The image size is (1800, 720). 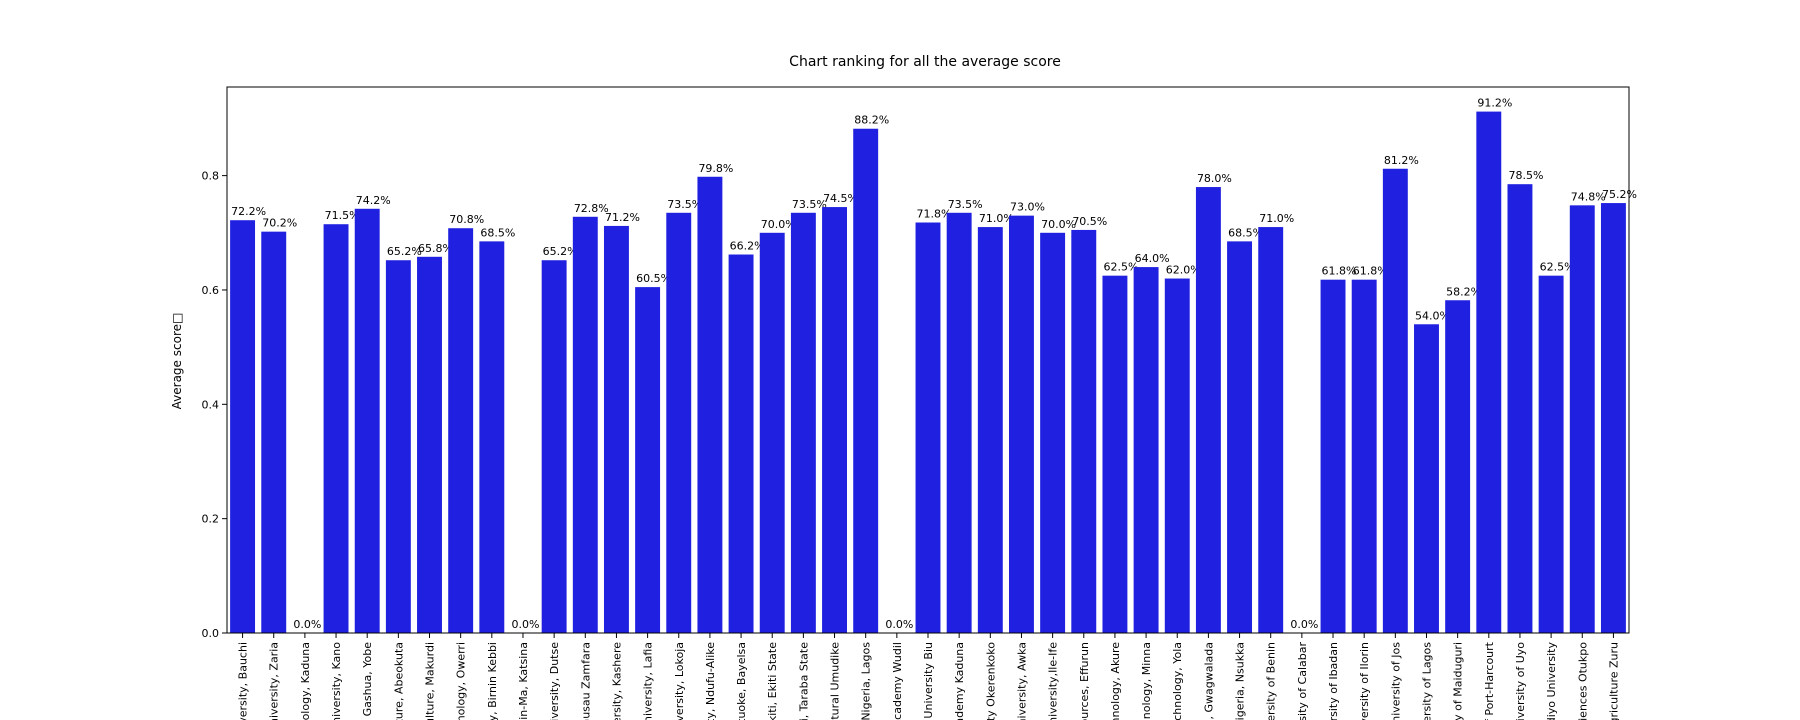 I want to click on x-category-label: cademy Kaduna, so click(x=959, y=681).